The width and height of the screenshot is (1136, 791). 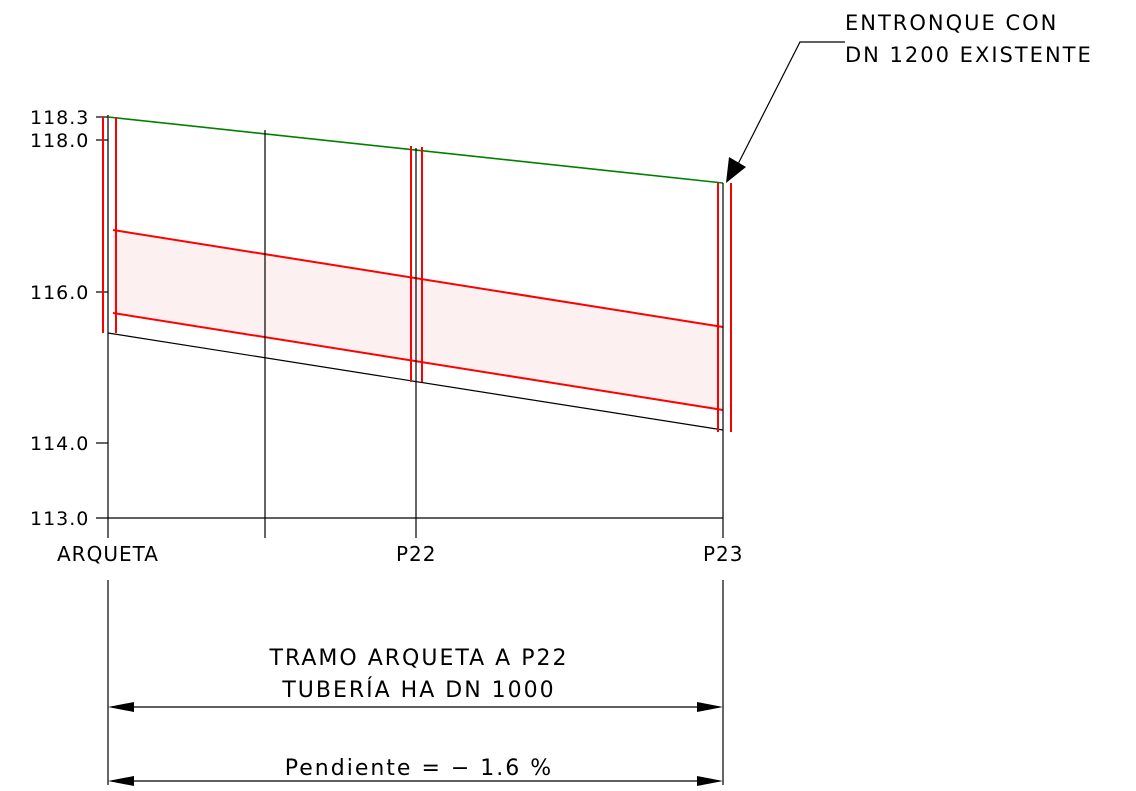 I want to click on pipe-invert-line, so click(x=418, y=361).